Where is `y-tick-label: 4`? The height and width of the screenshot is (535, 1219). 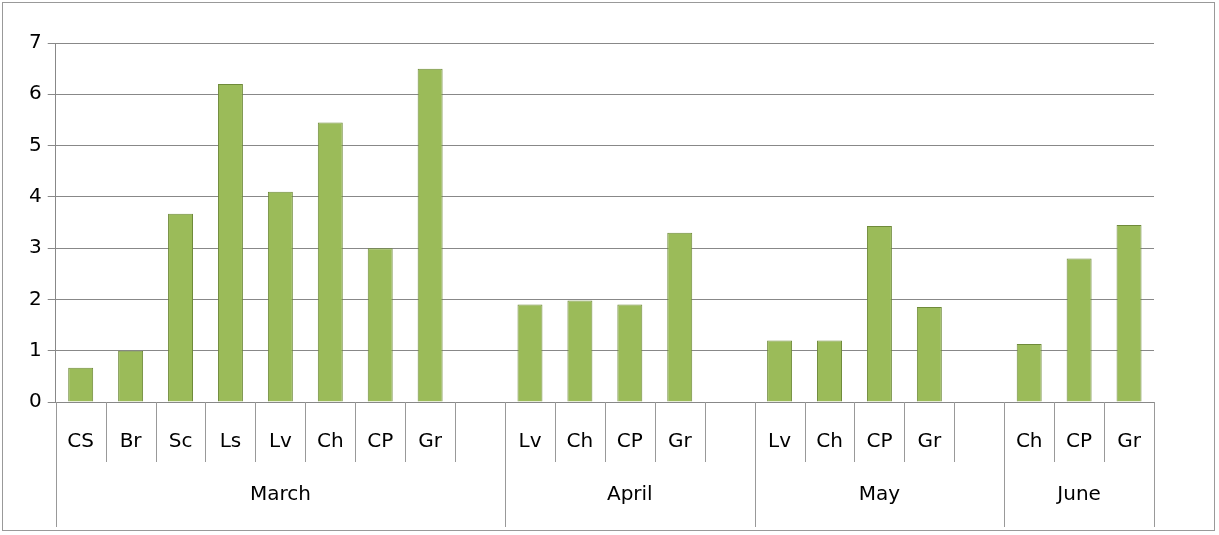 y-tick-label: 4 is located at coordinates (35, 195).